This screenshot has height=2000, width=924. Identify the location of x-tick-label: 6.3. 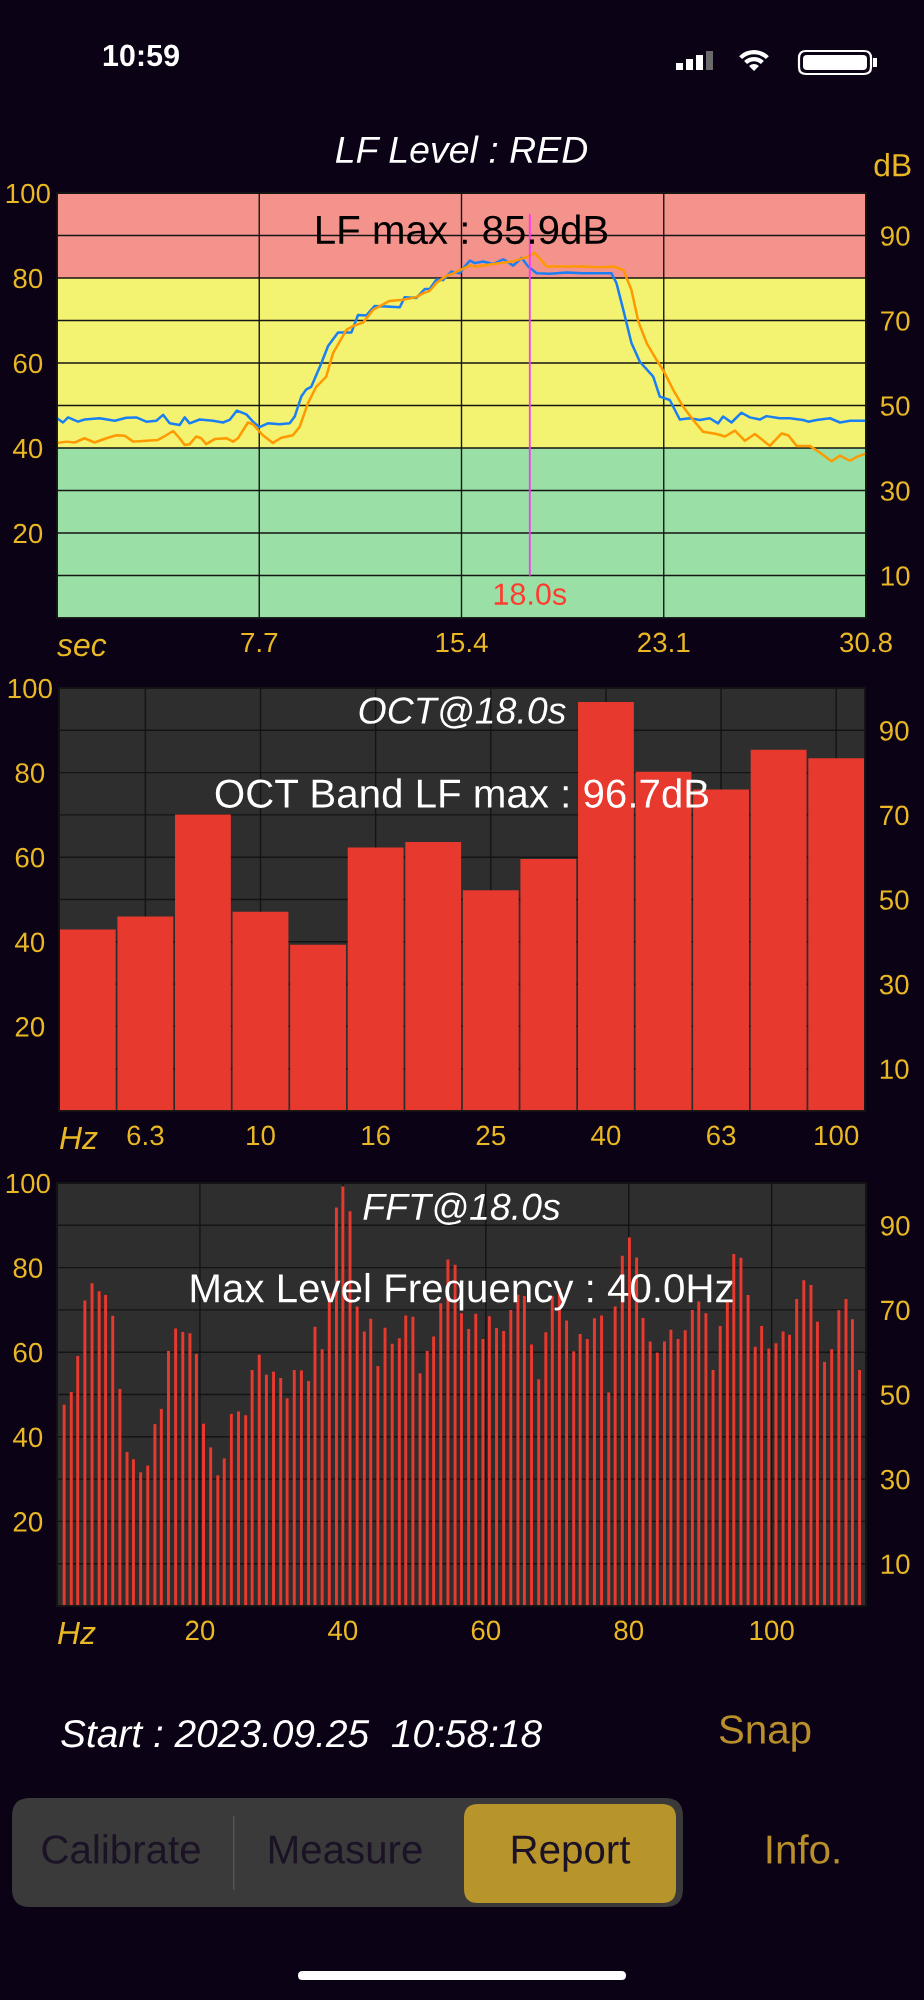
(145, 1135).